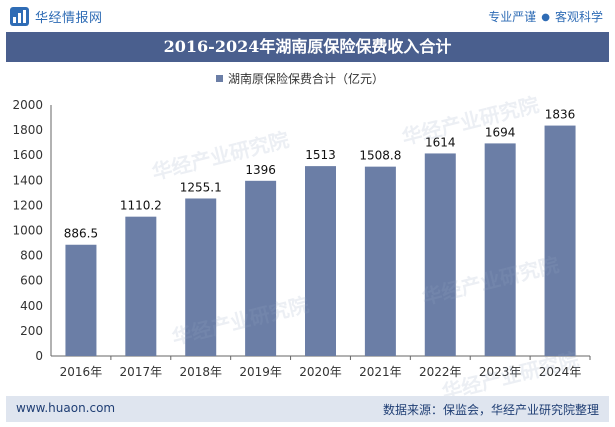 The image size is (615, 427). What do you see at coordinates (320, 155) in the screenshot?
I see `data-label: 1513` at bounding box center [320, 155].